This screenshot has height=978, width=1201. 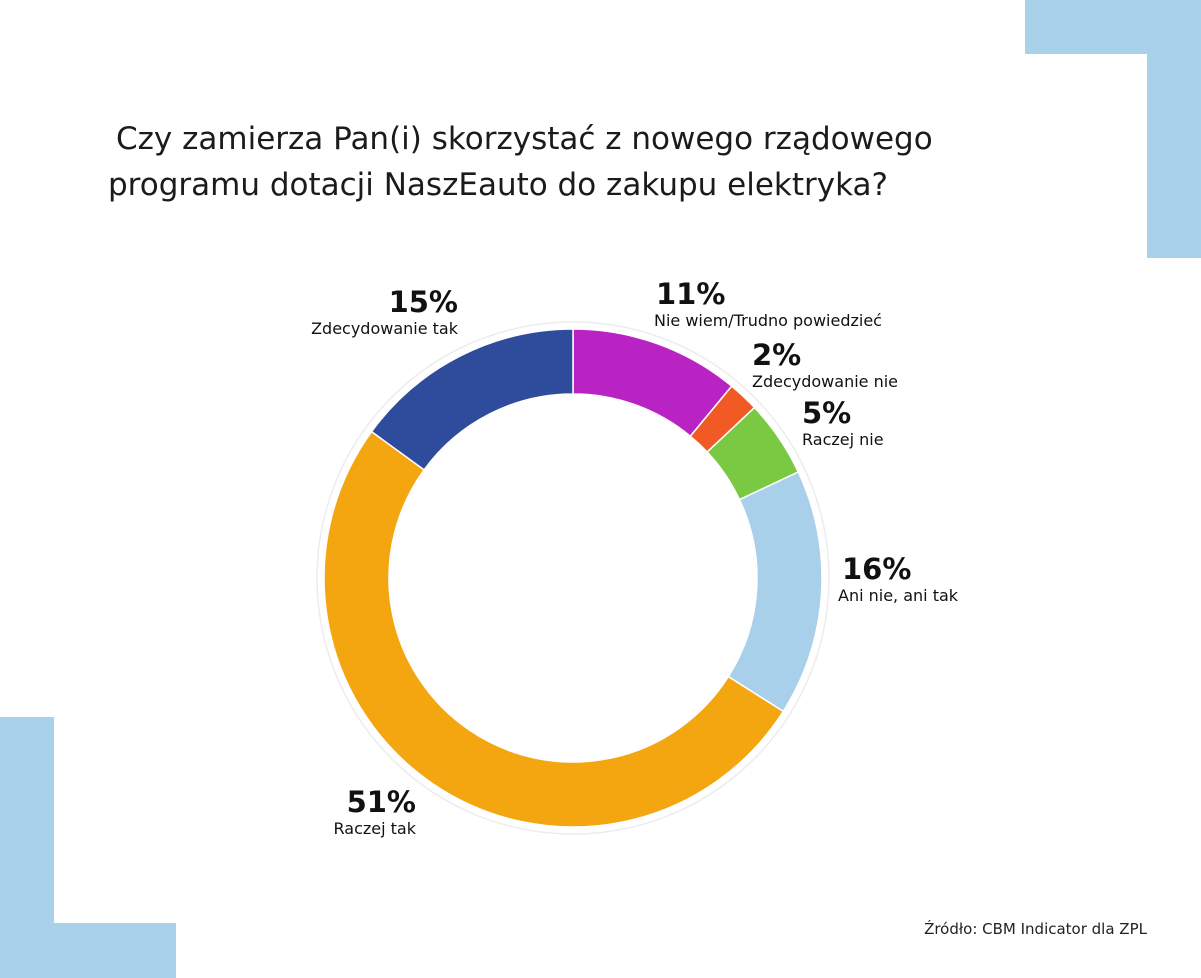 What do you see at coordinates (768, 320) in the screenshot?
I see `slice-category-label: Nie wiem/Trudno powiedzieć` at bounding box center [768, 320].